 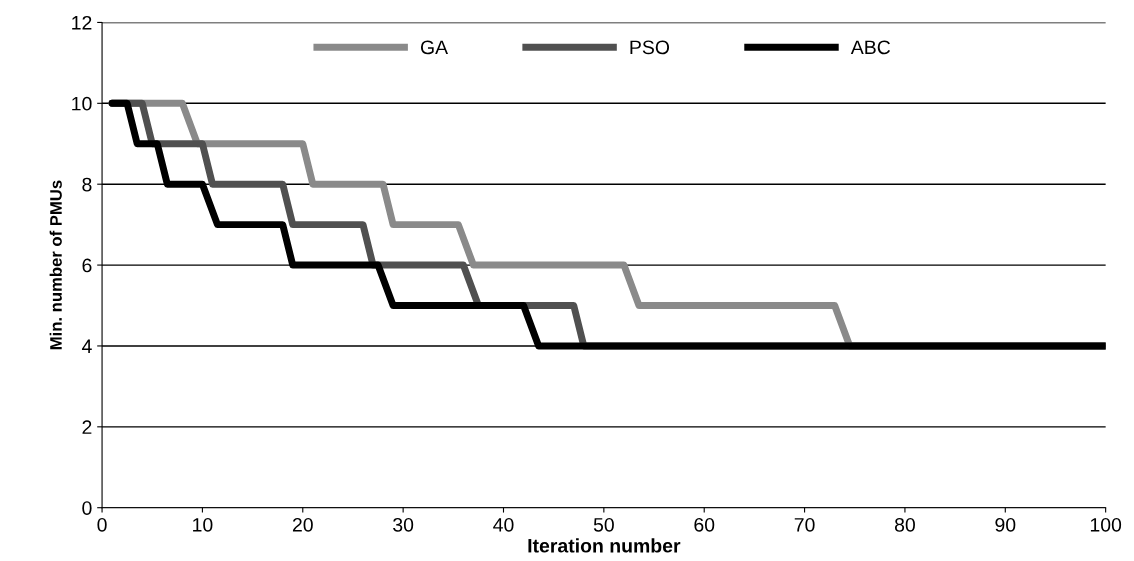 What do you see at coordinates (603, 524) in the screenshot?
I see `x-tick-label: 50` at bounding box center [603, 524].